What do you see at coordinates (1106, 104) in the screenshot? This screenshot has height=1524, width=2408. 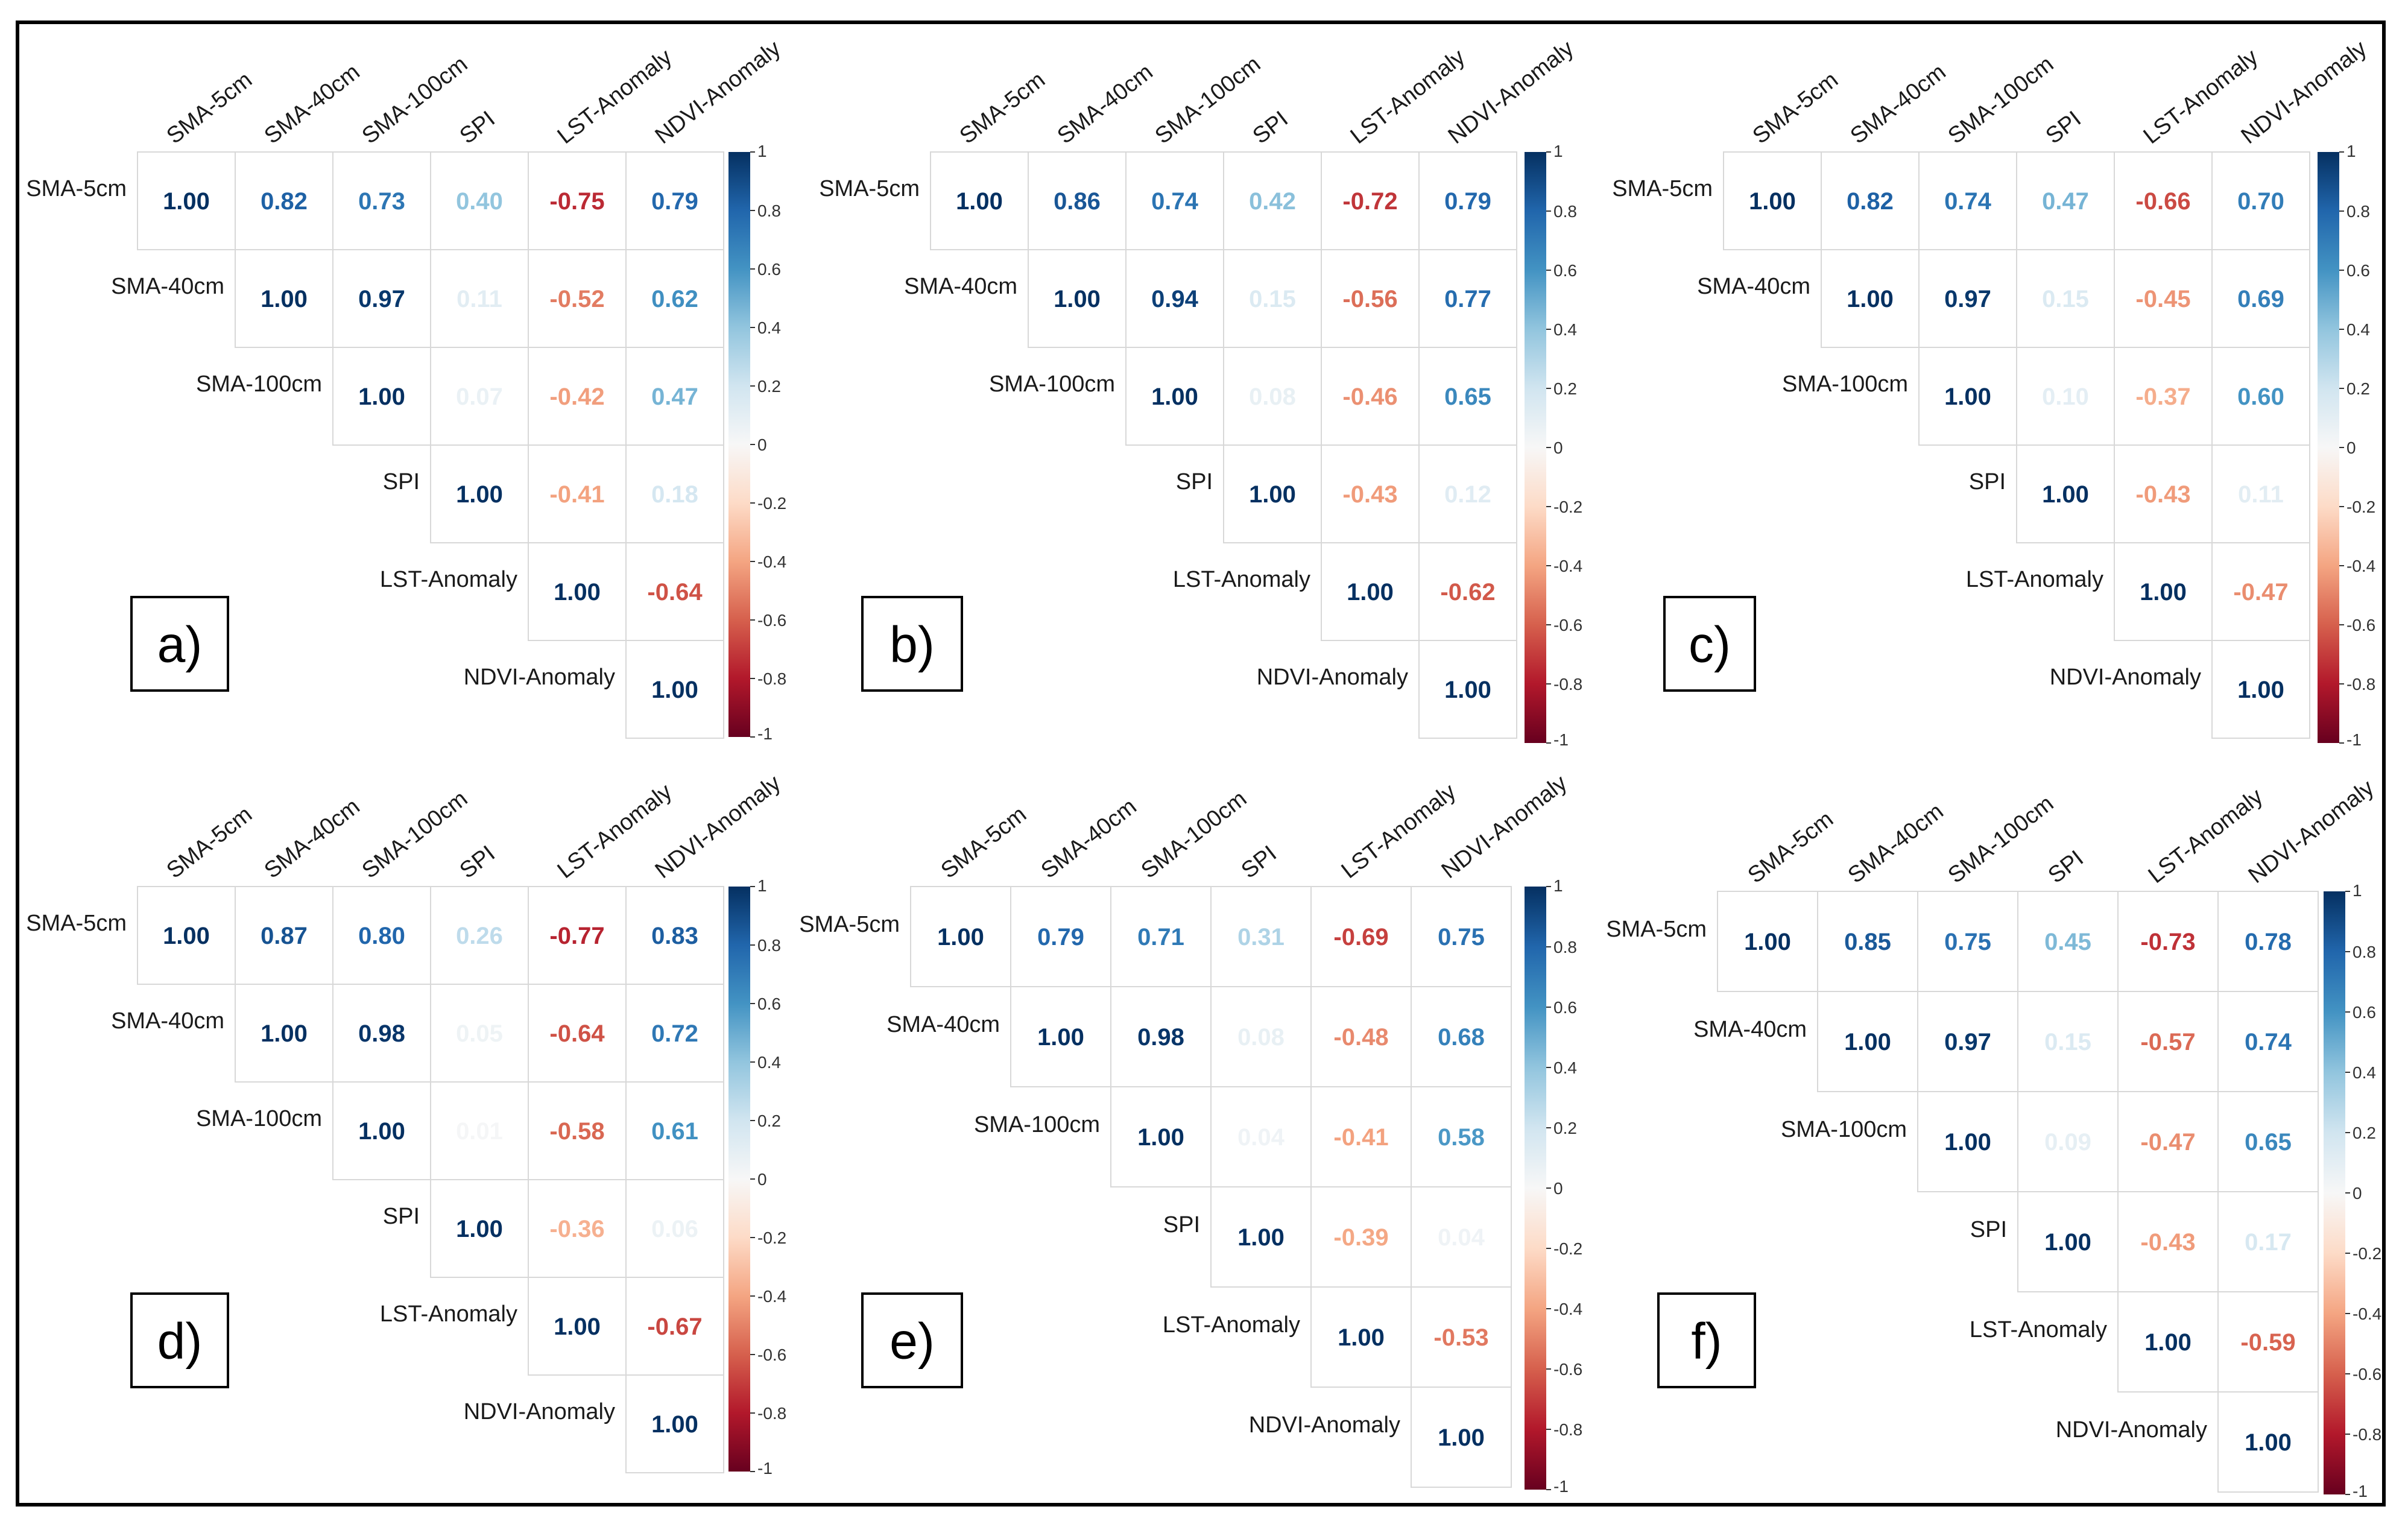 I see `column-label: SMA-40cm` at bounding box center [1106, 104].